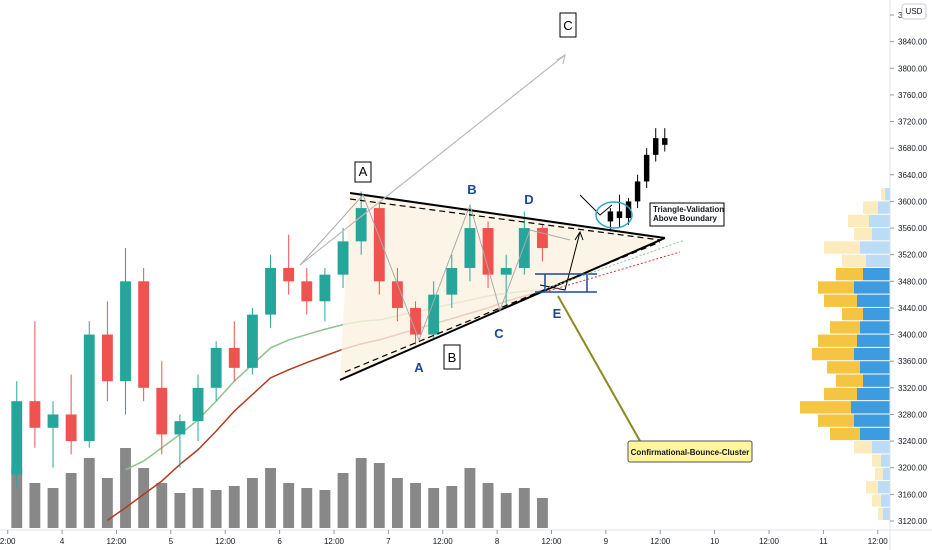 The height and width of the screenshot is (550, 932). Describe the element at coordinates (606, 541) in the screenshot. I see `x-tick-label: 9` at that location.